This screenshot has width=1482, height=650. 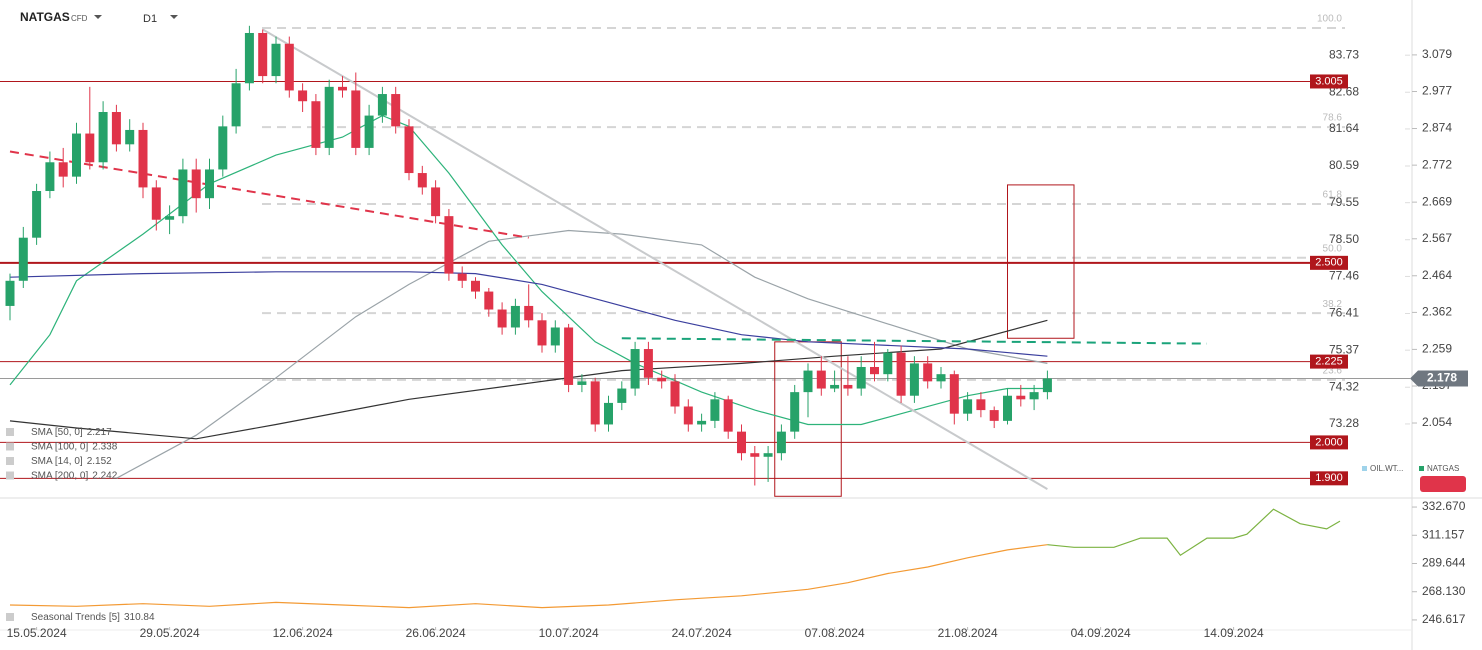 I want to click on y2-tick-label: 79.55, so click(x=1344, y=202).